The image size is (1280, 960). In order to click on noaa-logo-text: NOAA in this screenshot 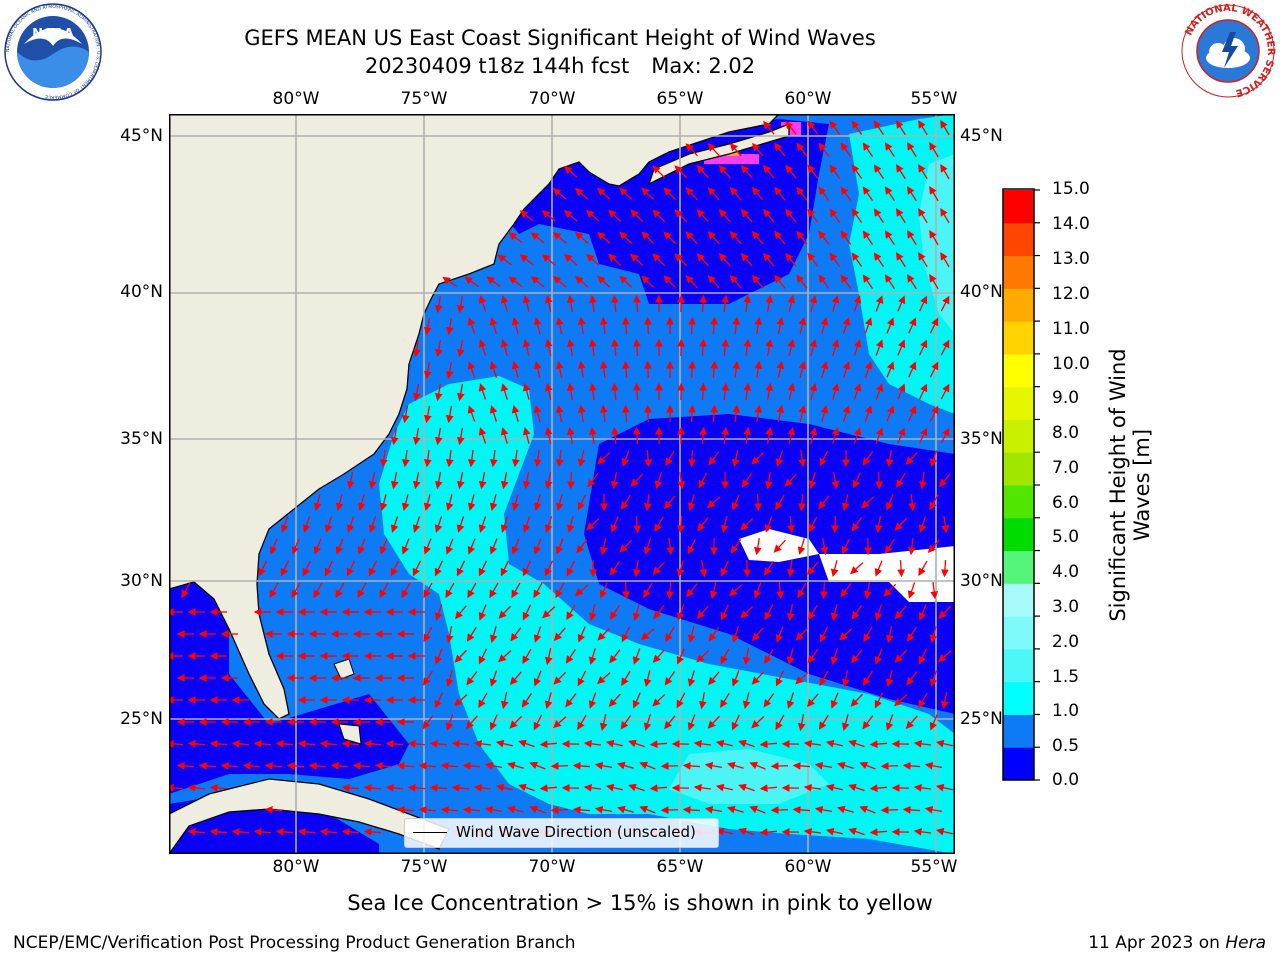, I will do `click(53, 34)`.